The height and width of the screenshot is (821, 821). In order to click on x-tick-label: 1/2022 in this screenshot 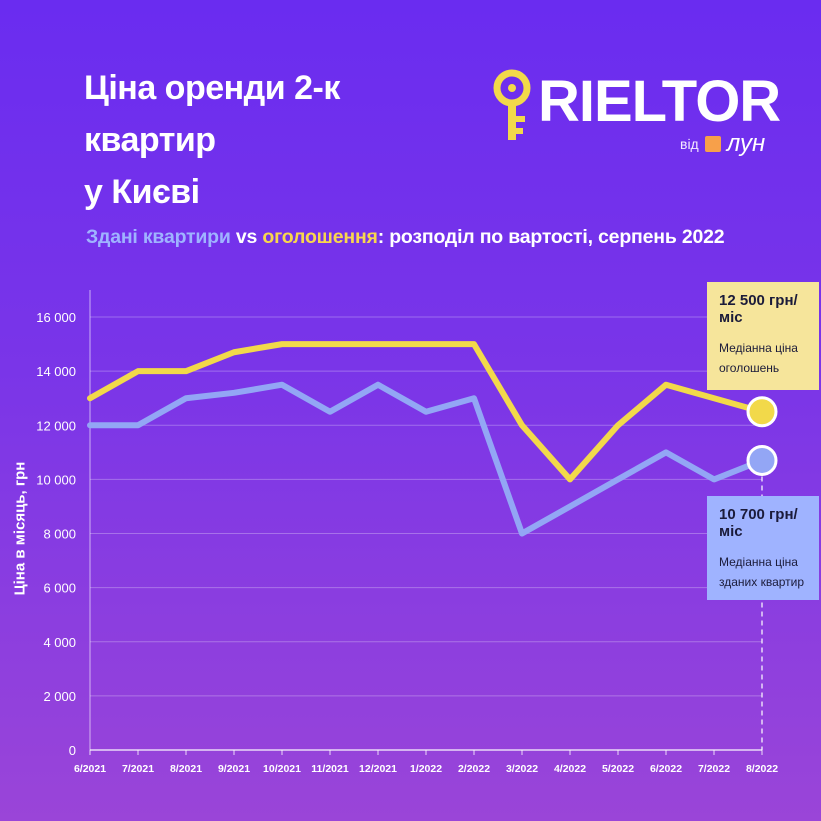, I will do `click(426, 769)`.